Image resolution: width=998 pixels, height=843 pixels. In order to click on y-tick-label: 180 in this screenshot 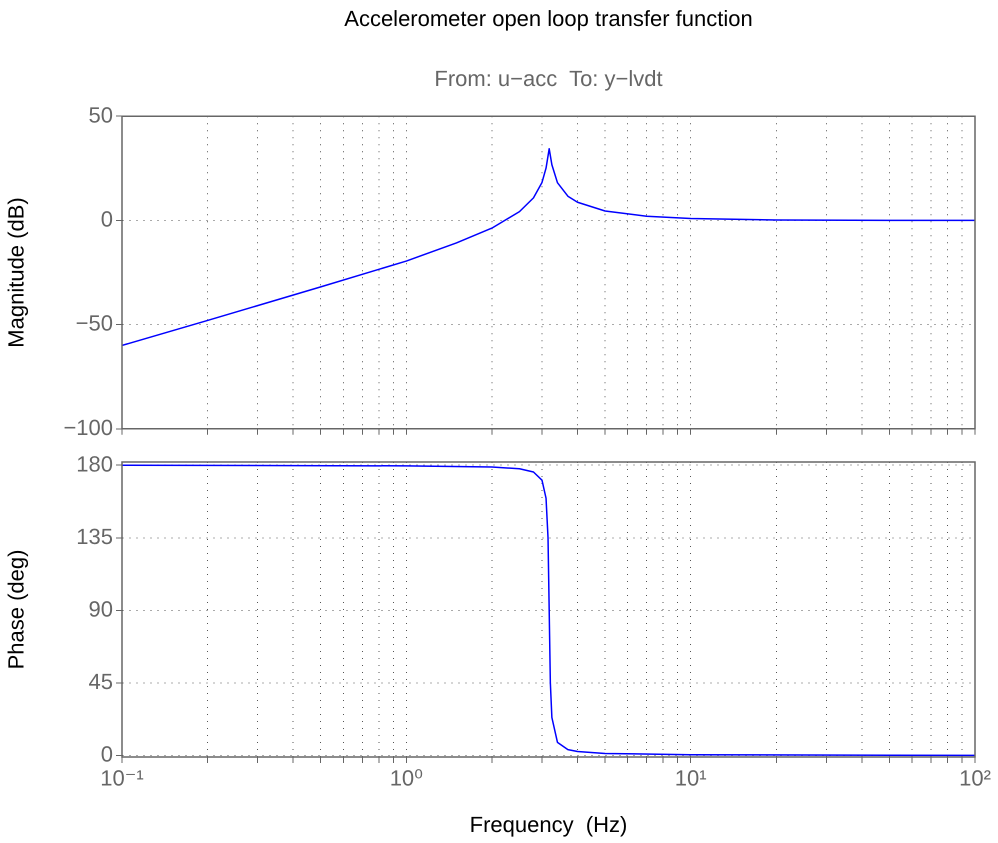, I will do `click(94, 463)`.